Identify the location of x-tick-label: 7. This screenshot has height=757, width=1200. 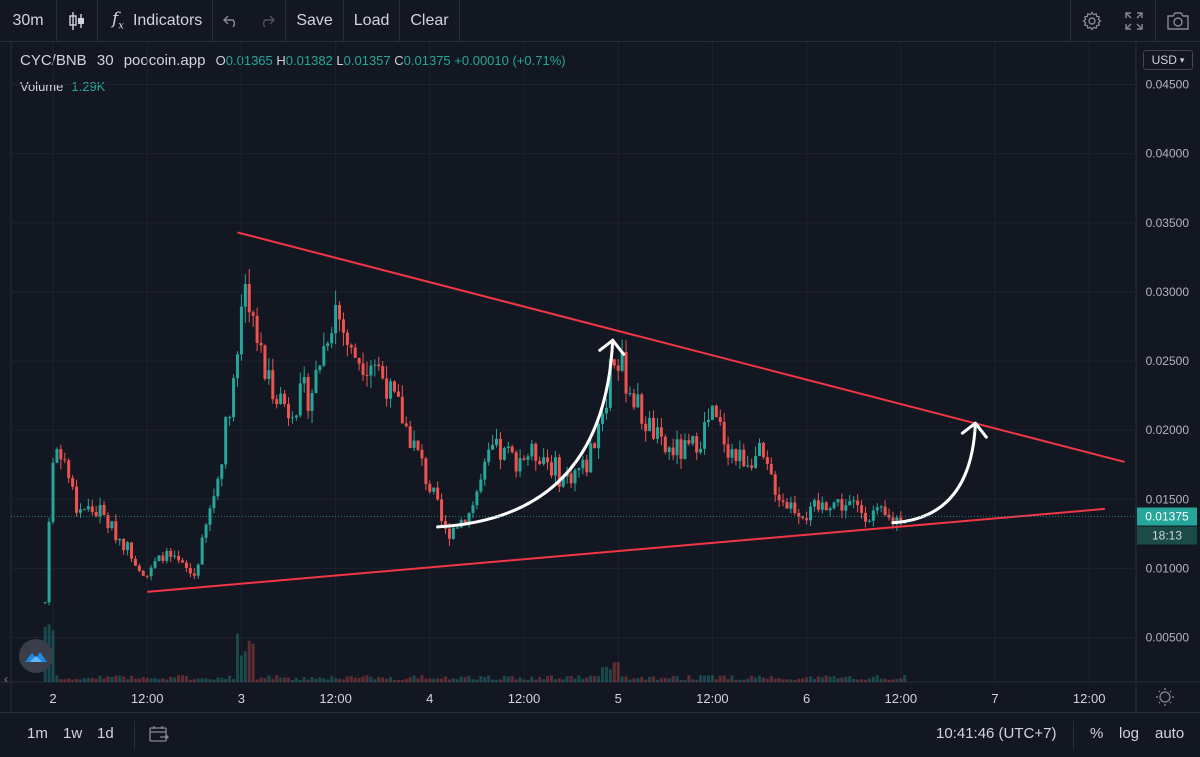
(994, 698).